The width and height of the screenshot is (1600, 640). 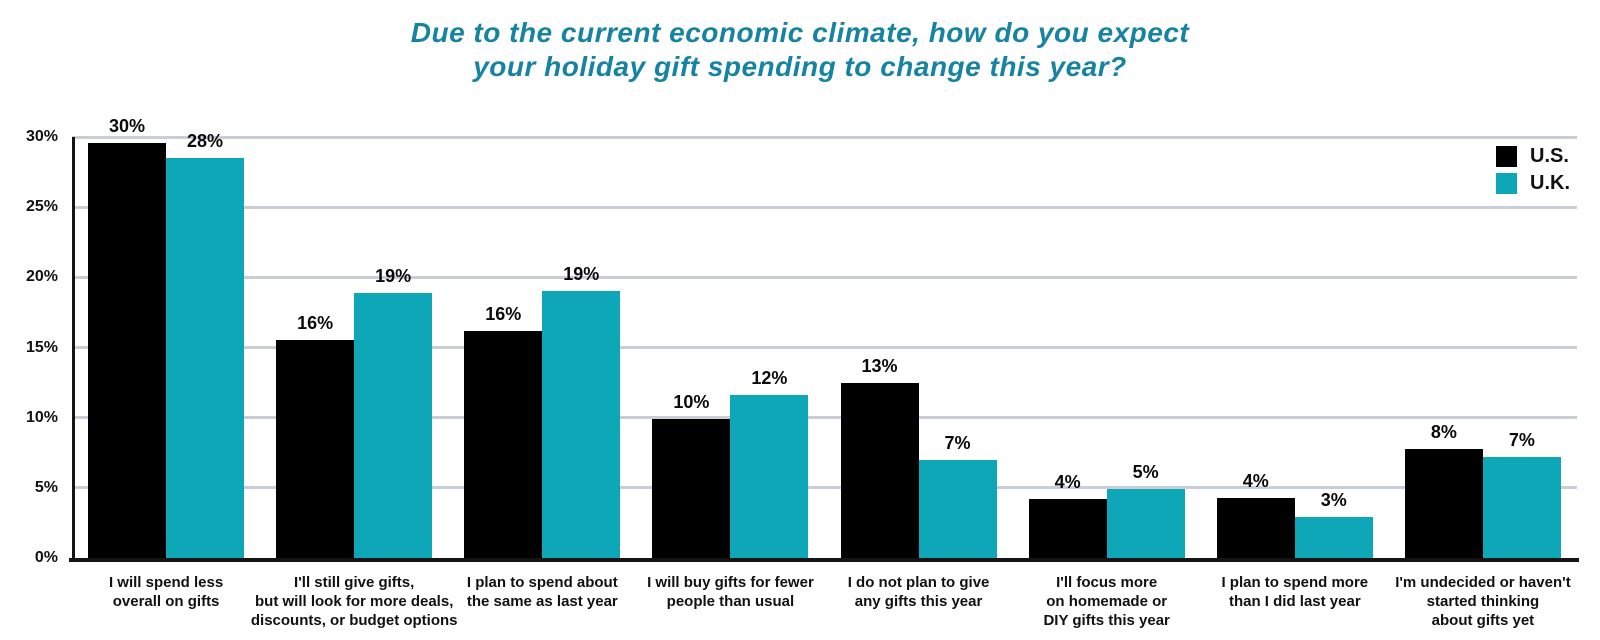 I want to click on legend: U.S. U.K., so click(x=1533, y=170).